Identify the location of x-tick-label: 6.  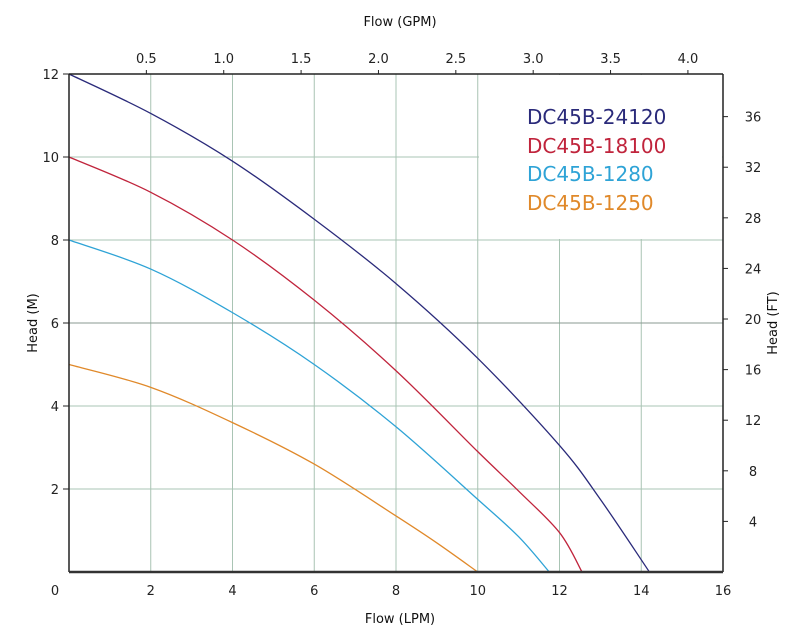
(314, 591).